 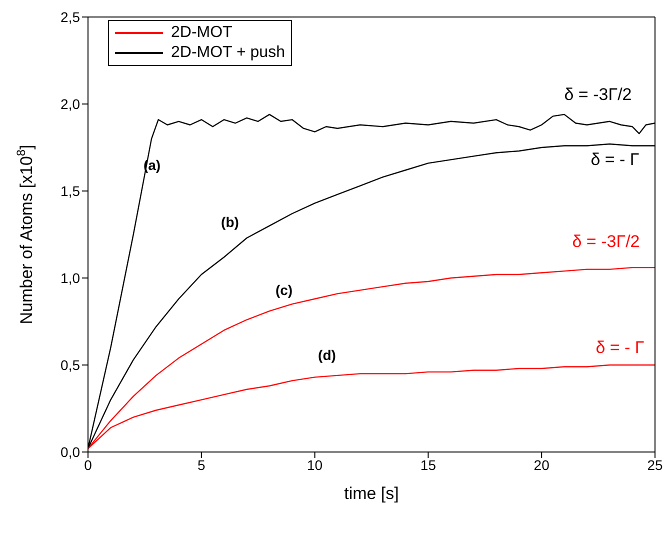 I want to click on x-tick-label: 0, so click(x=88, y=464).